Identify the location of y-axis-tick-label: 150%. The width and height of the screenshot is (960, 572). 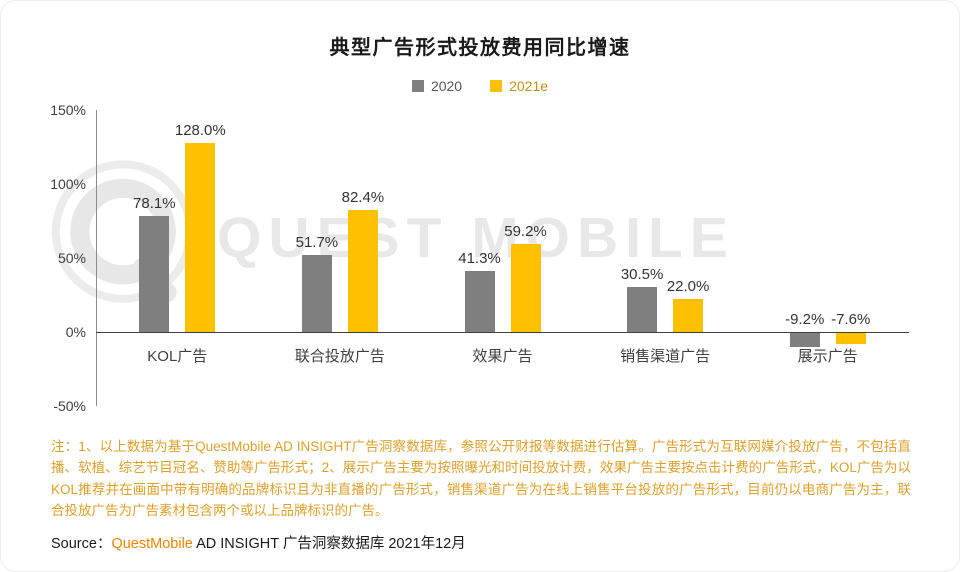
(68, 110).